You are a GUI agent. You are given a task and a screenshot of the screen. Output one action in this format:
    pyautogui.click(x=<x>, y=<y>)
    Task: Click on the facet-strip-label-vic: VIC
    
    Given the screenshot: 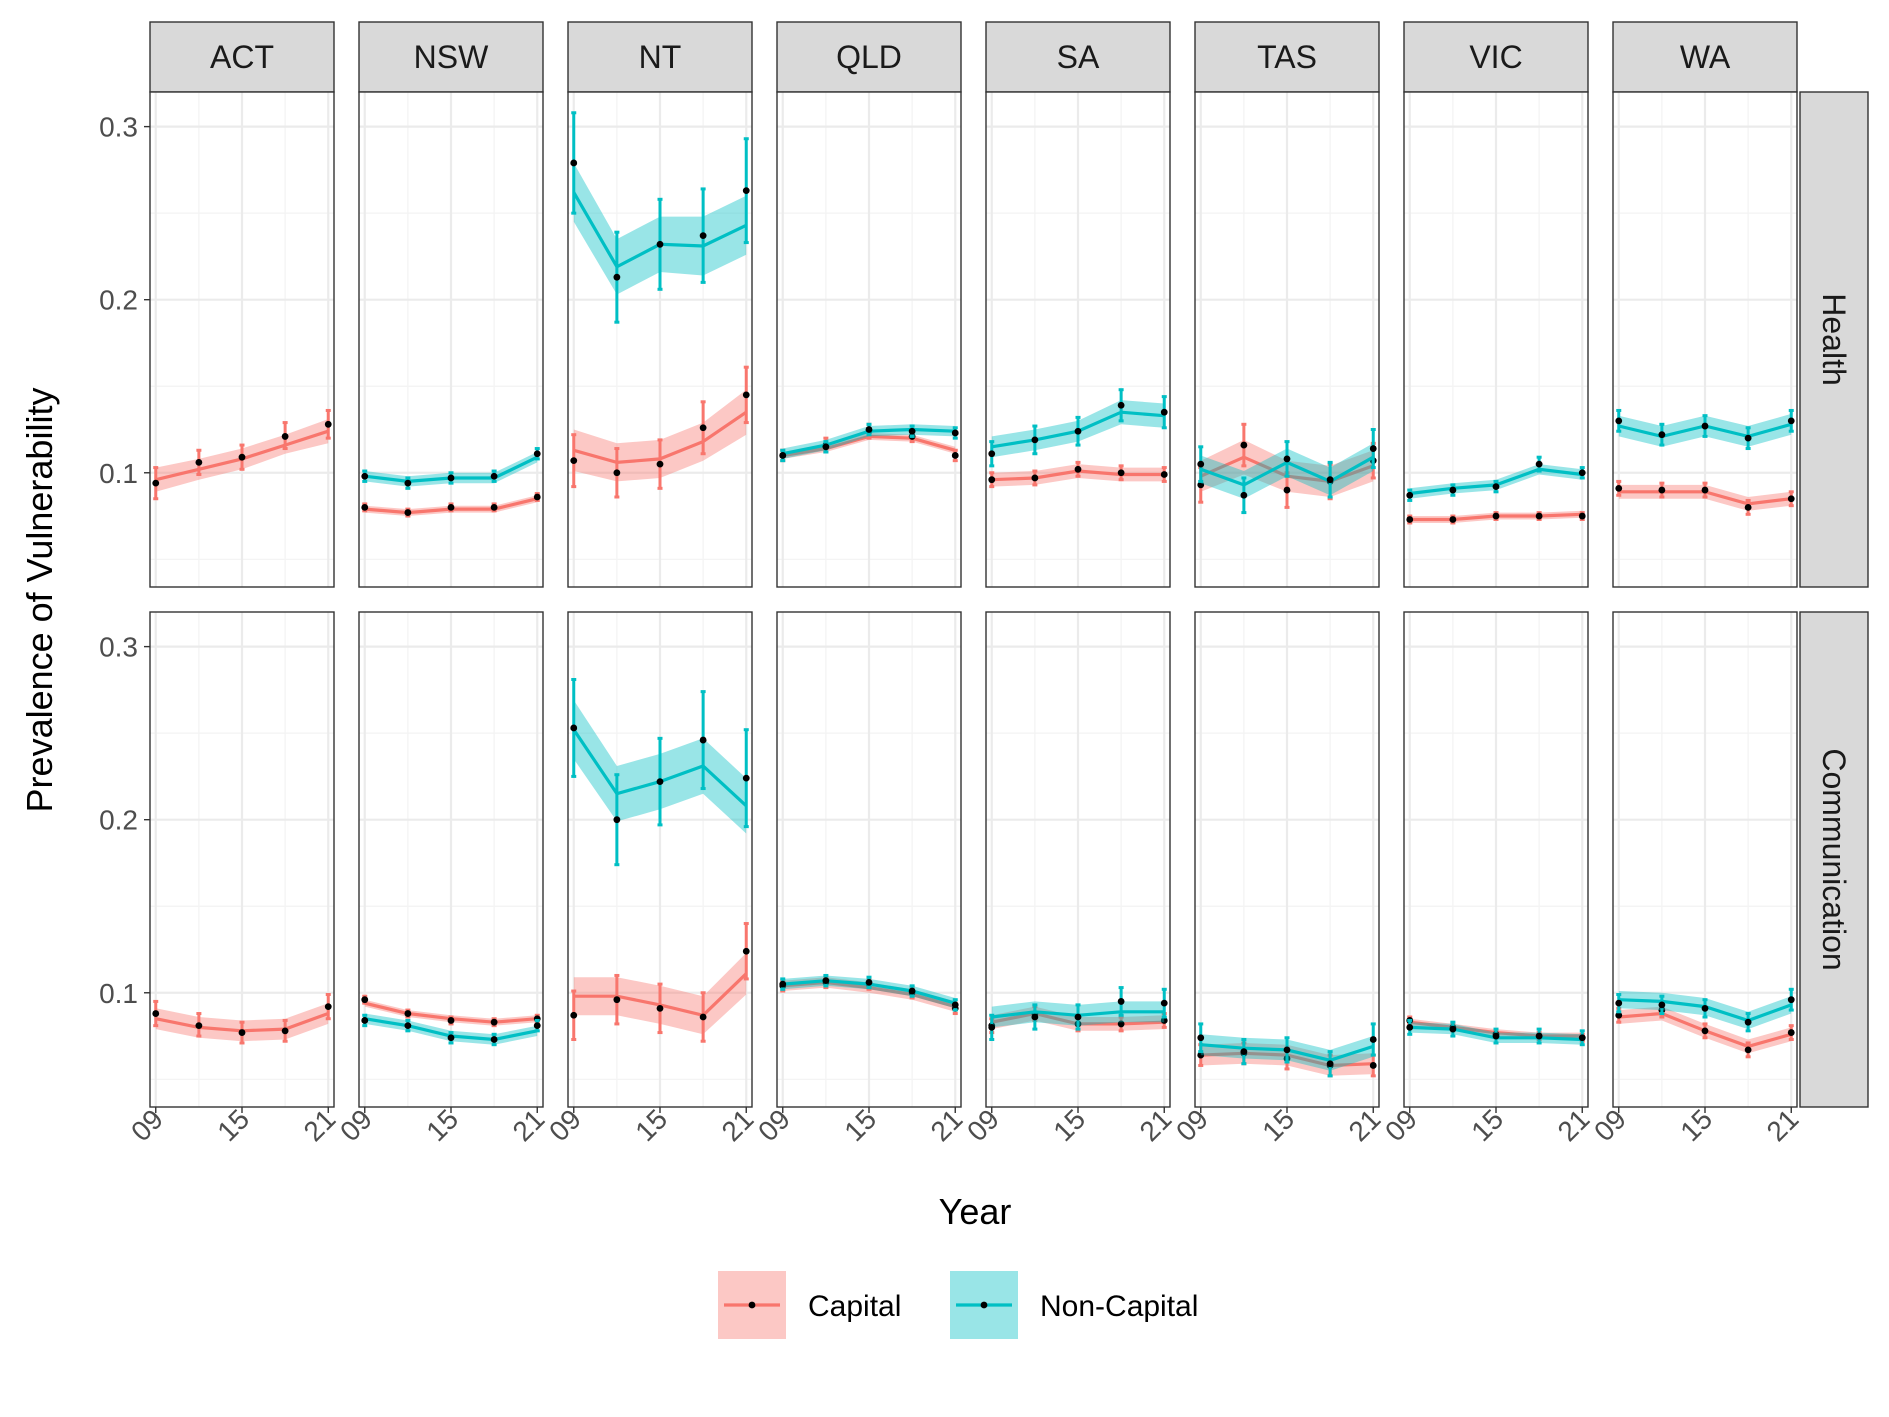 What is the action you would take?
    pyautogui.click(x=1495, y=57)
    